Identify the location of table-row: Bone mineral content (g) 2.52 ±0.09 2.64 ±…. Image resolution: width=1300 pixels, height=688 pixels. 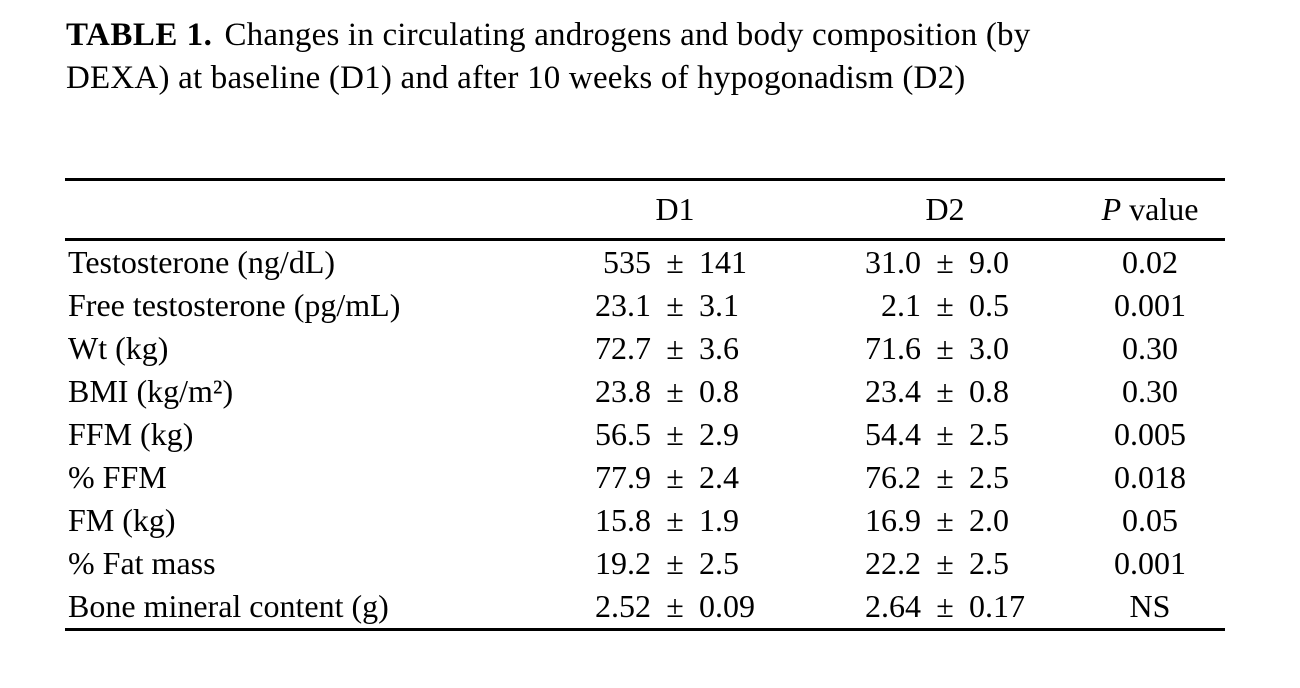
(645, 606).